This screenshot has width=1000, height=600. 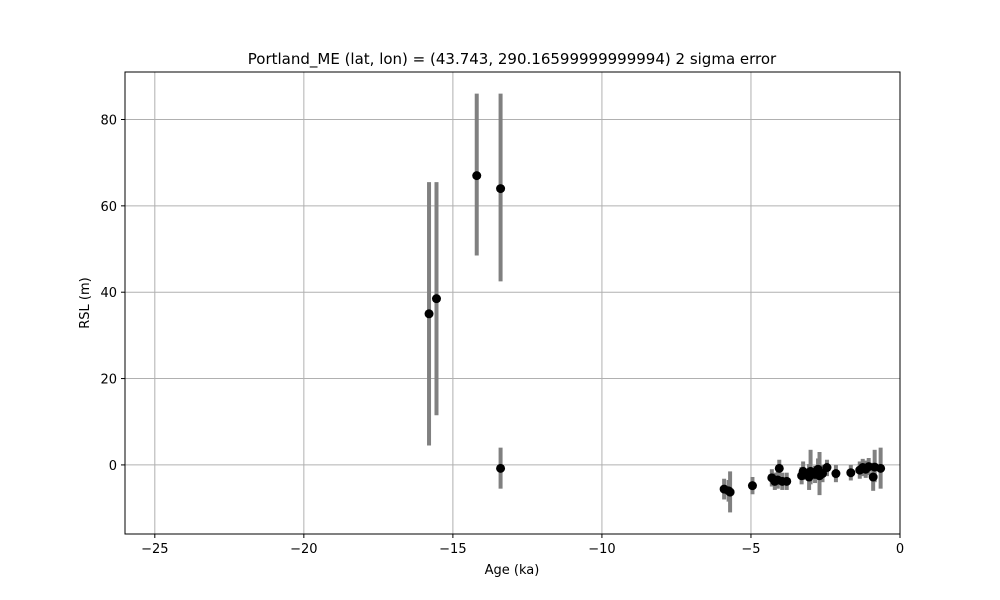 I want to click on y-axis-ticks: 0 20 40 60 80, so click(x=112, y=293).